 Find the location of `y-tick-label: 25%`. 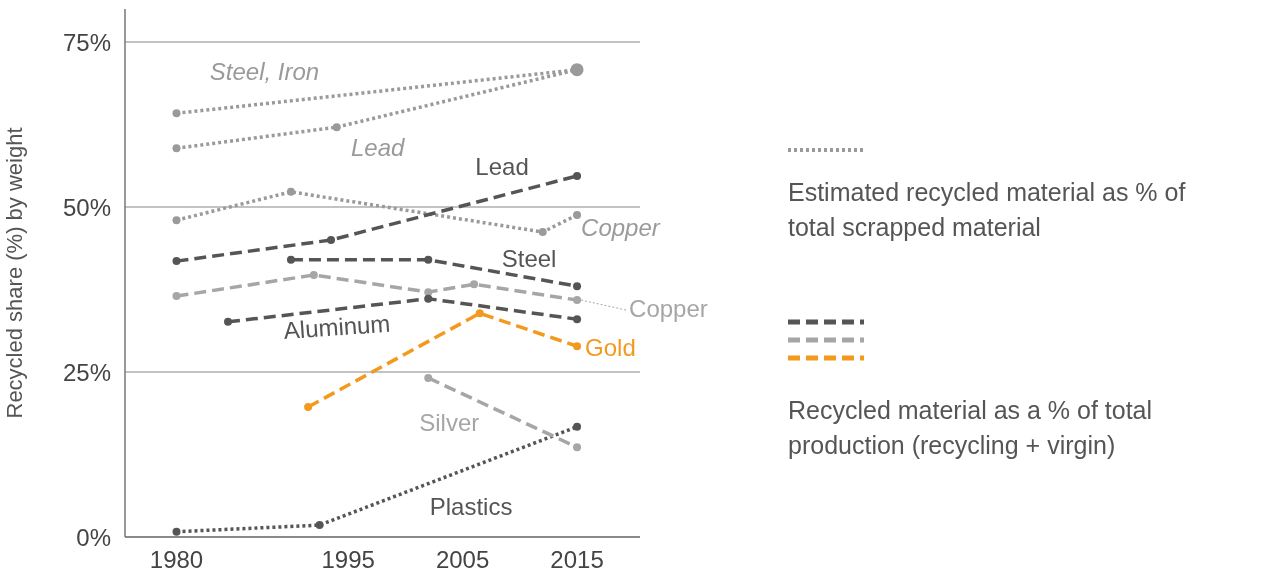

y-tick-label: 25% is located at coordinates (86, 372).